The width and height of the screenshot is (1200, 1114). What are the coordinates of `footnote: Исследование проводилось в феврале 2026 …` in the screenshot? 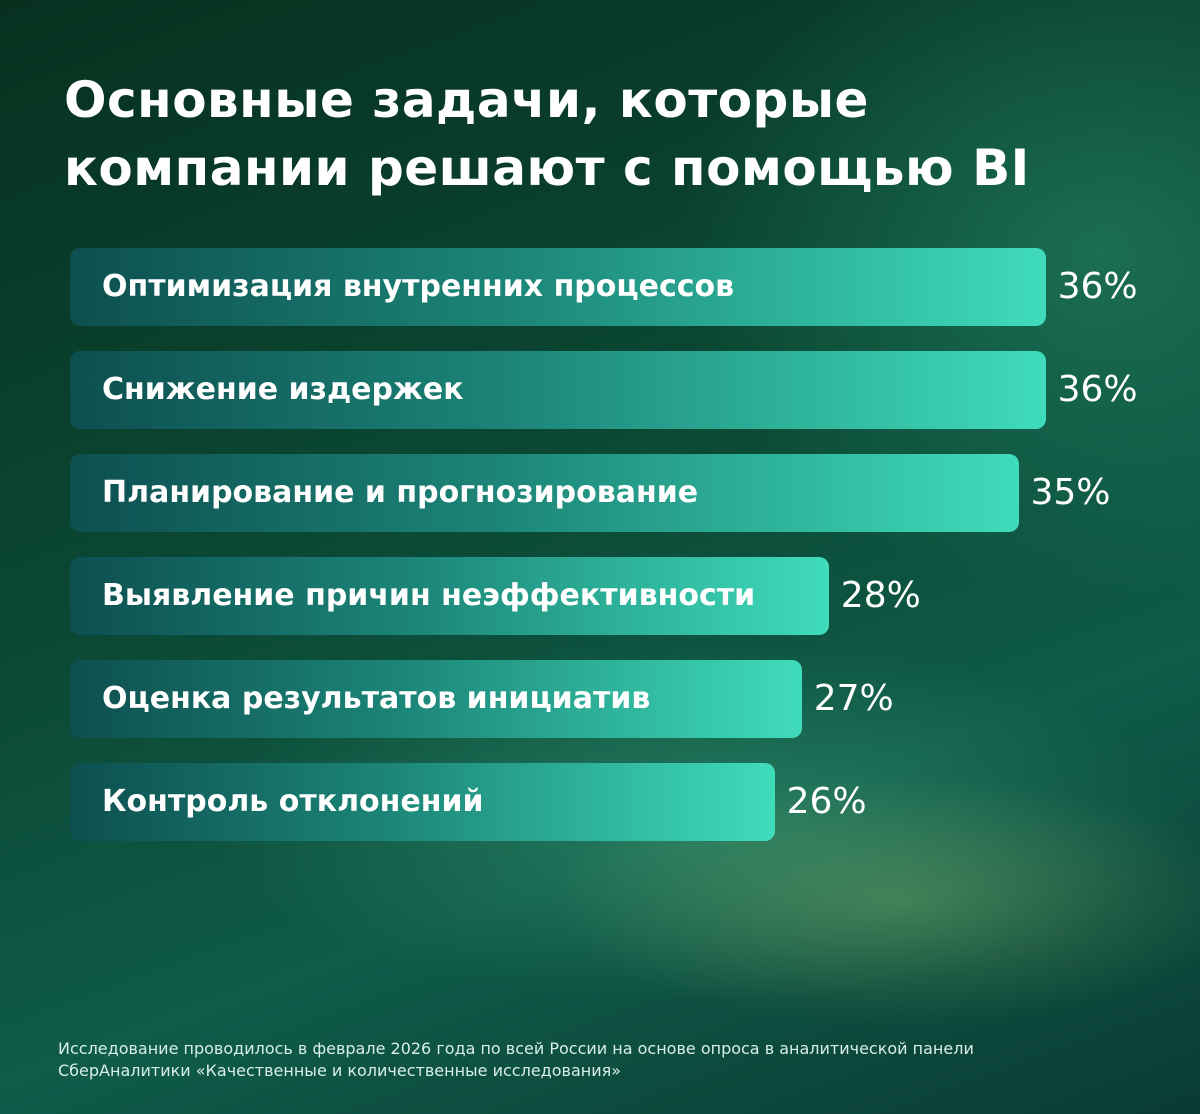 It's located at (516, 1059).